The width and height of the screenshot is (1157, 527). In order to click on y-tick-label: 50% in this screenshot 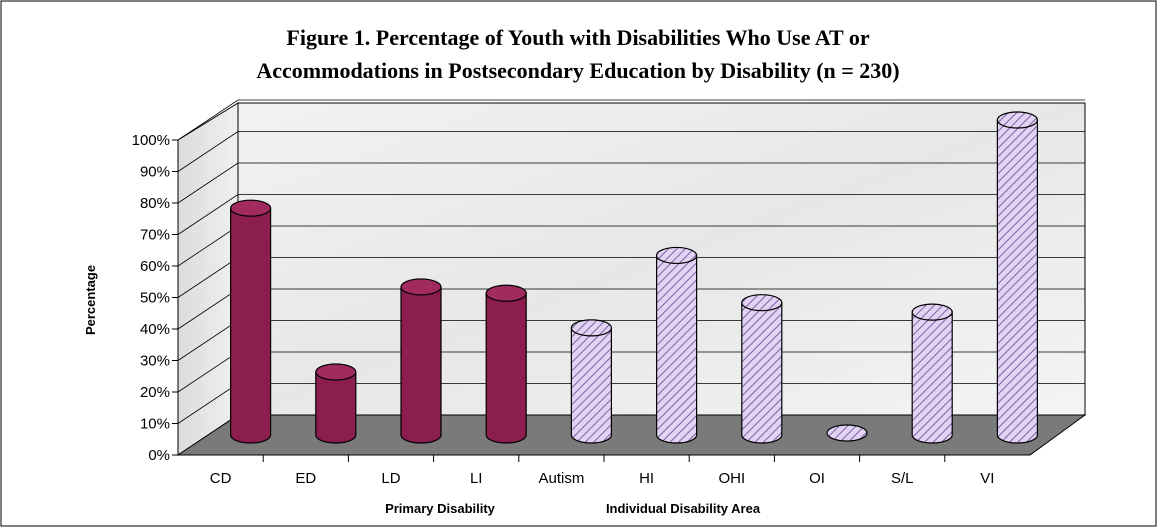, I will do `click(155, 298)`.